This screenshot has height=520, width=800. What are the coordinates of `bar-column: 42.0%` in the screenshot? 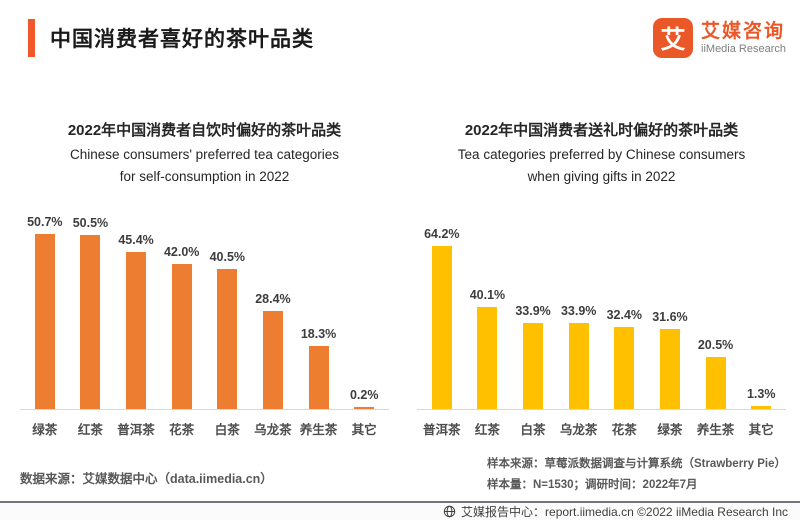 It's located at (182, 327).